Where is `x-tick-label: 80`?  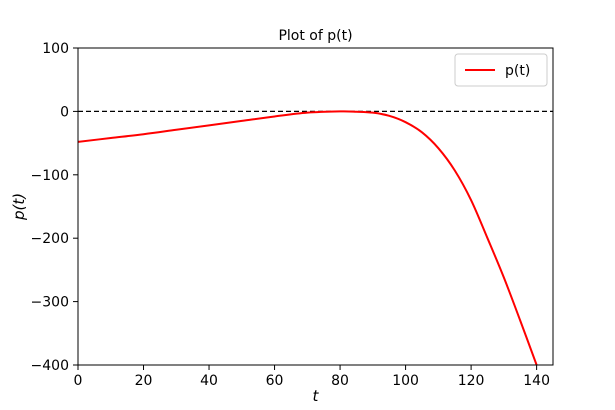
x-tick-label: 80 is located at coordinates (340, 381).